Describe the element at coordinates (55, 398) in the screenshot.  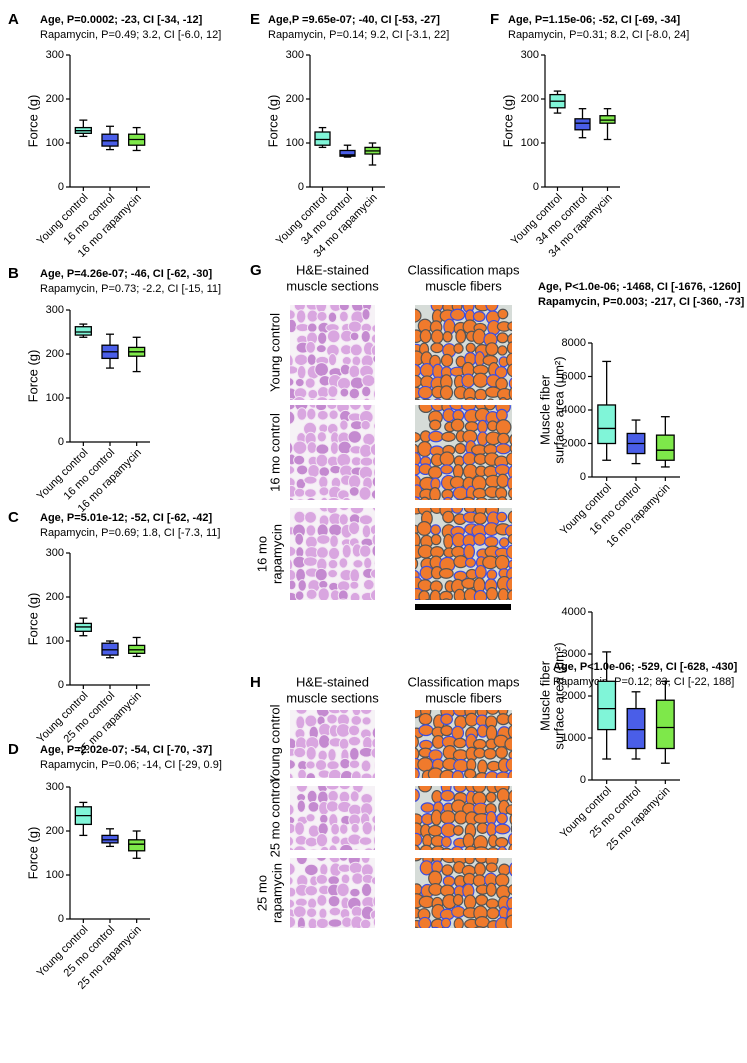
I see `y-tick-label: 100` at that location.